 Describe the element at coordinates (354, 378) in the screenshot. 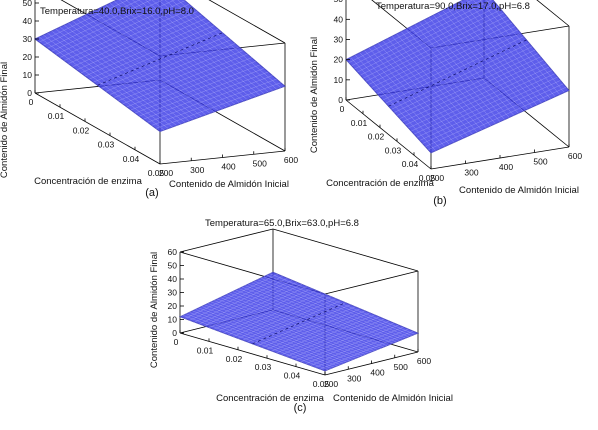

I see `y-tick-label: 300` at that location.